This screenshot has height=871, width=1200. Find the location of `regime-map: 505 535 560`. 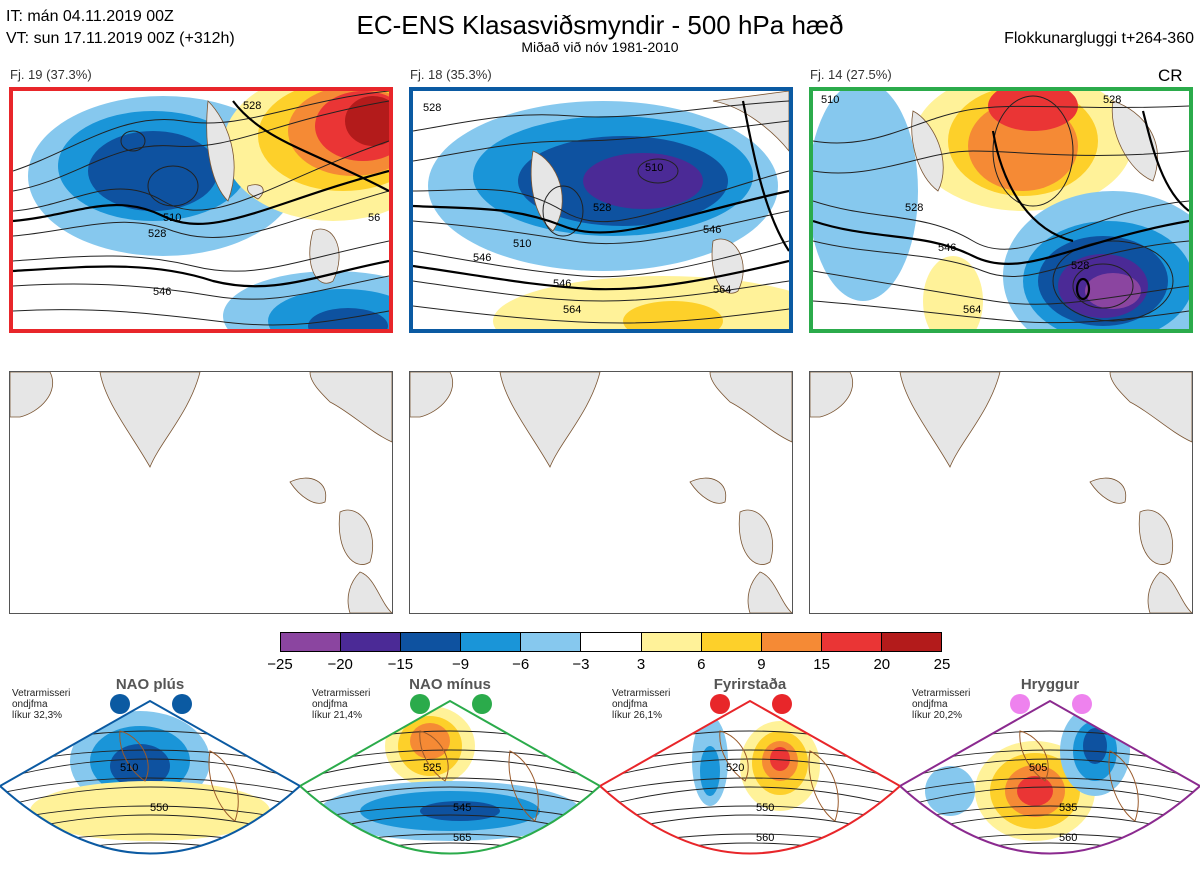

regime-map: 505 535 560 is located at coordinates (1050, 783).